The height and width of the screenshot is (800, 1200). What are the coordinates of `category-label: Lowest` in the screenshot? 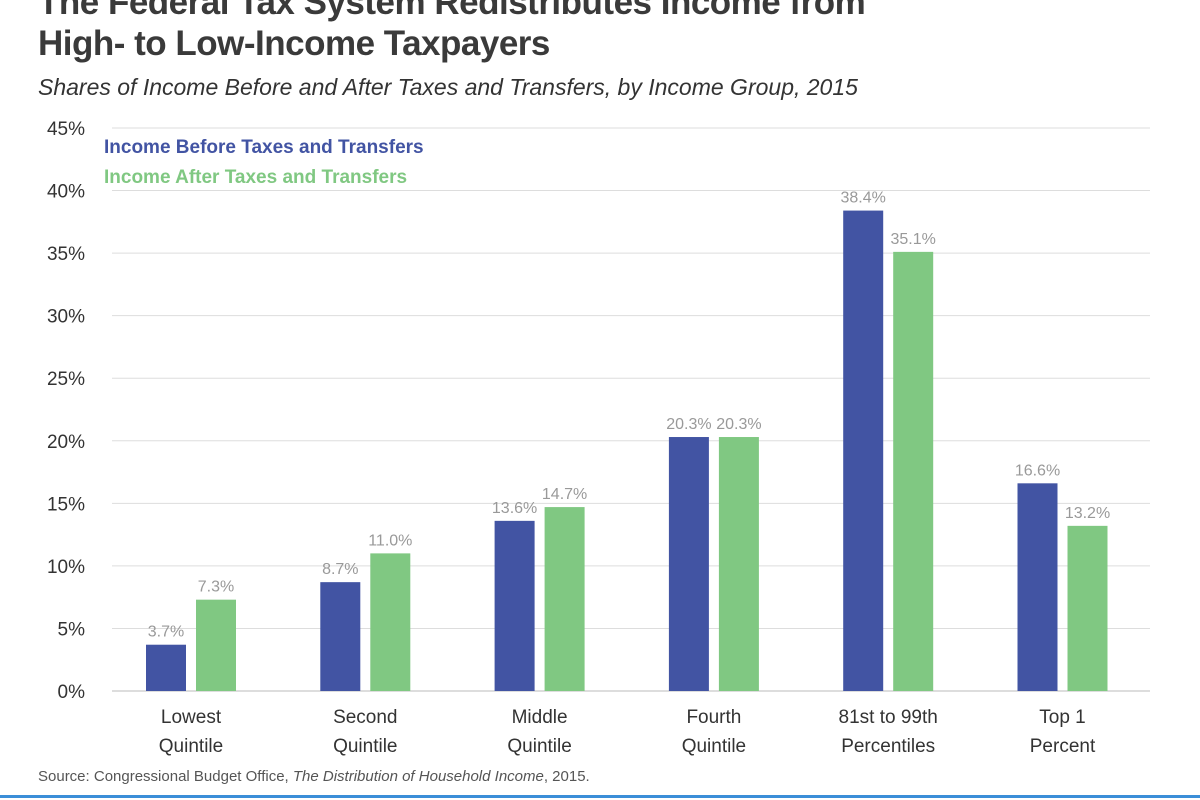 It's located at (191, 717).